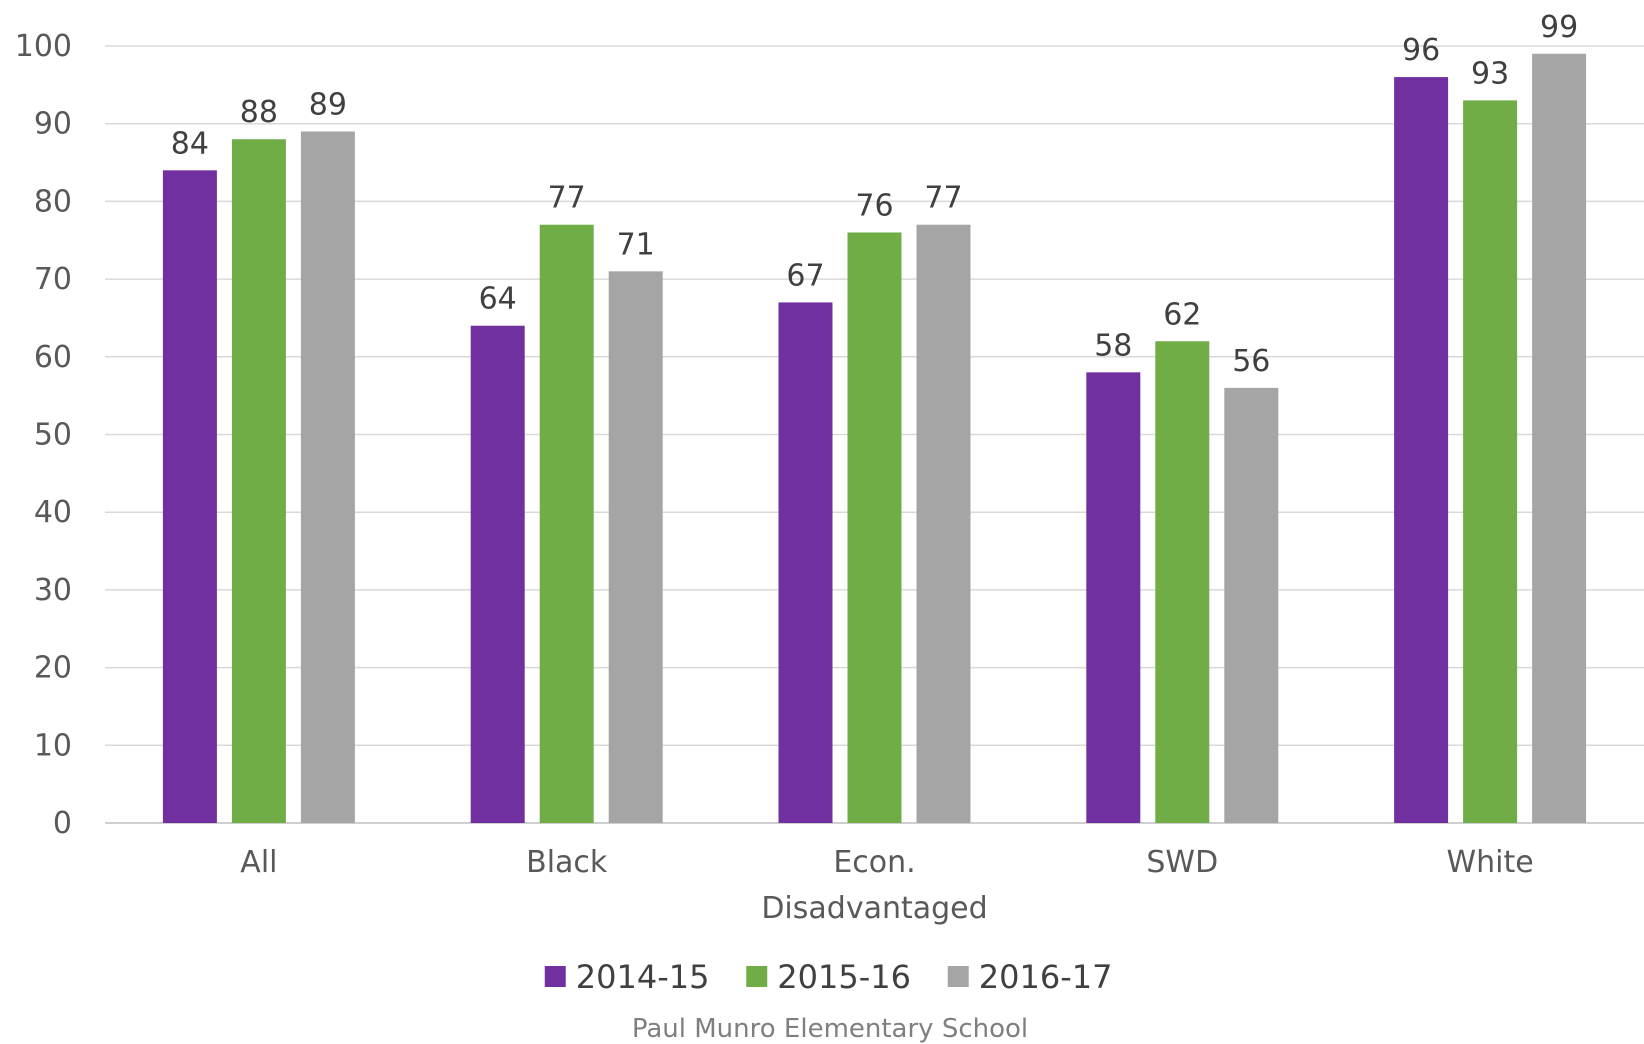 Image resolution: width=1644 pixels, height=1044 pixels. What do you see at coordinates (53, 435) in the screenshot?
I see `y-tick-label: 50` at bounding box center [53, 435].